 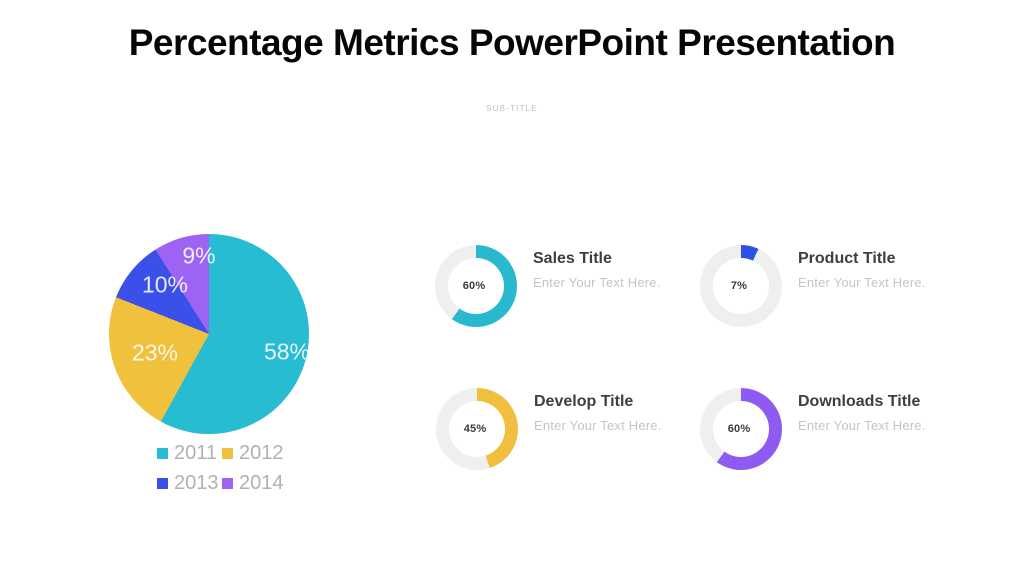 What do you see at coordinates (633, 270) in the screenshot?
I see `metric-text-block: Sales Title Enter Your Text Here.` at bounding box center [633, 270].